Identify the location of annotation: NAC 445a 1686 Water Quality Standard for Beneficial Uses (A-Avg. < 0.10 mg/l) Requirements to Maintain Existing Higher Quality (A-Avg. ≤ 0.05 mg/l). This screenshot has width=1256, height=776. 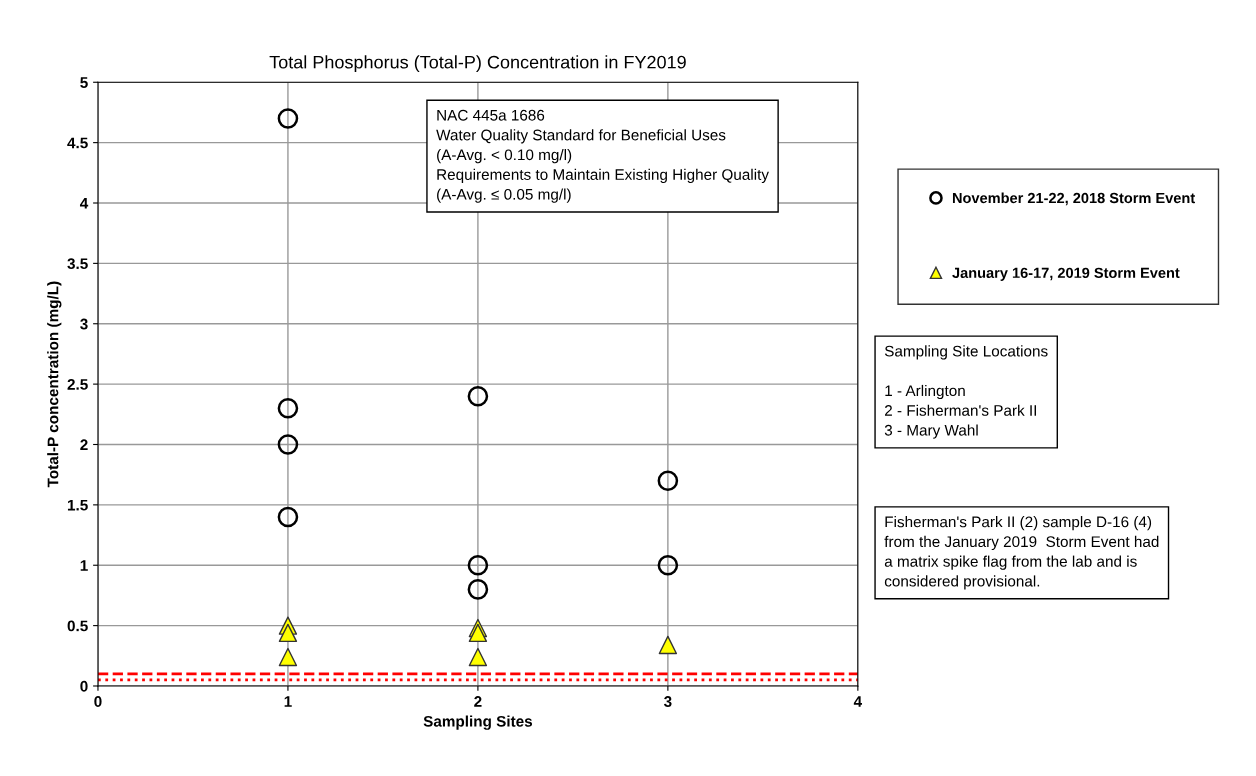
(602, 156).